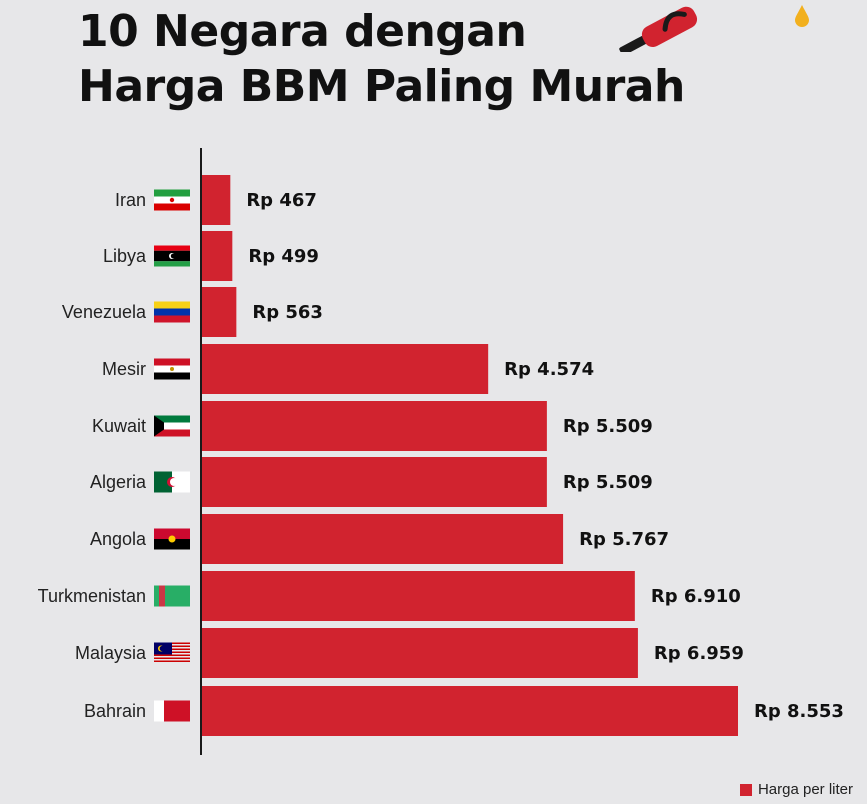 The height and width of the screenshot is (804, 867). What do you see at coordinates (124, 369) in the screenshot?
I see `category-label: Mesir` at bounding box center [124, 369].